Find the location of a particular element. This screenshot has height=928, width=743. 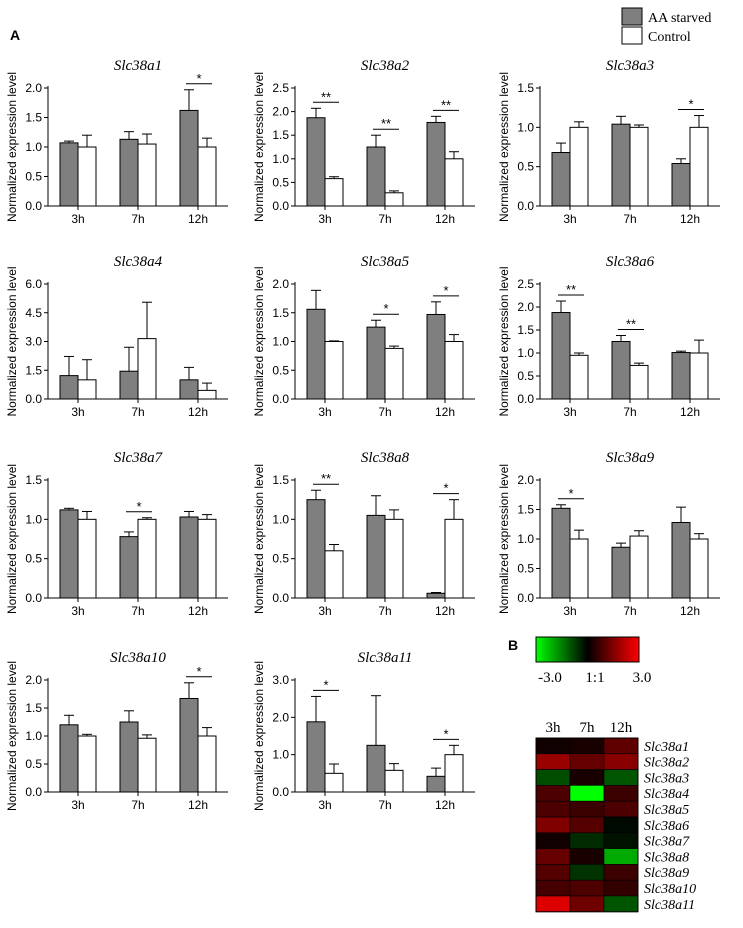

y-tick-label: 6.0 is located at coordinates (33, 284).